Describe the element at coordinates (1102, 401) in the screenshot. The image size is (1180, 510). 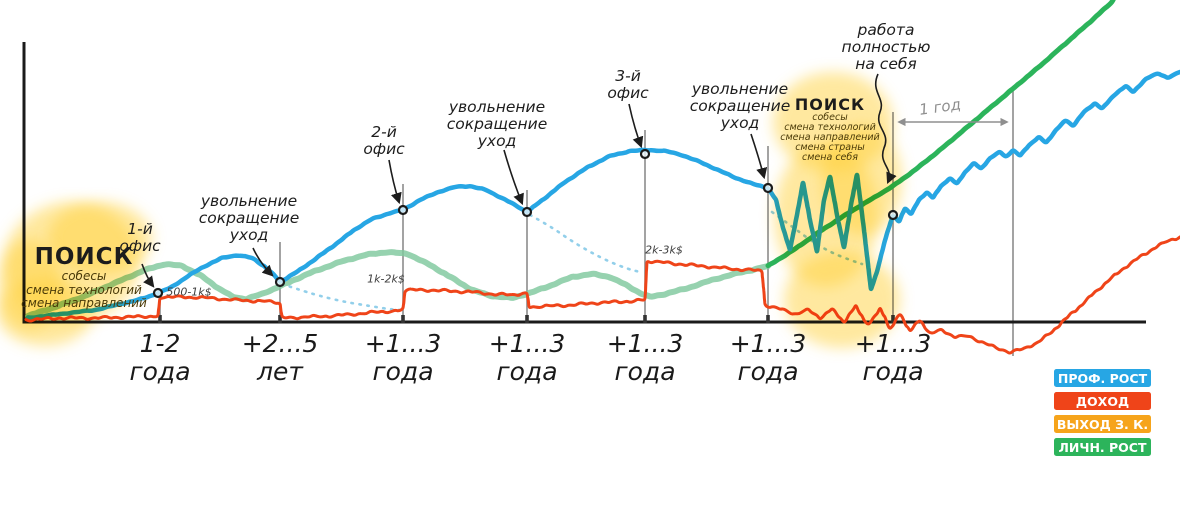
I see `legend-item-income: ДОХОД` at that location.